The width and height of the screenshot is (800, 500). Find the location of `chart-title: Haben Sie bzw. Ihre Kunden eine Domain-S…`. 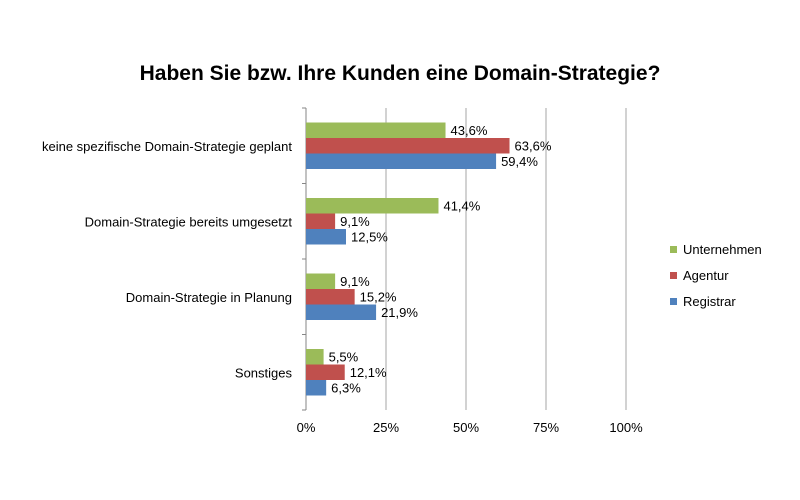

chart-title: Haben Sie bzw. Ihre Kunden eine Domain-S… is located at coordinates (400, 73).